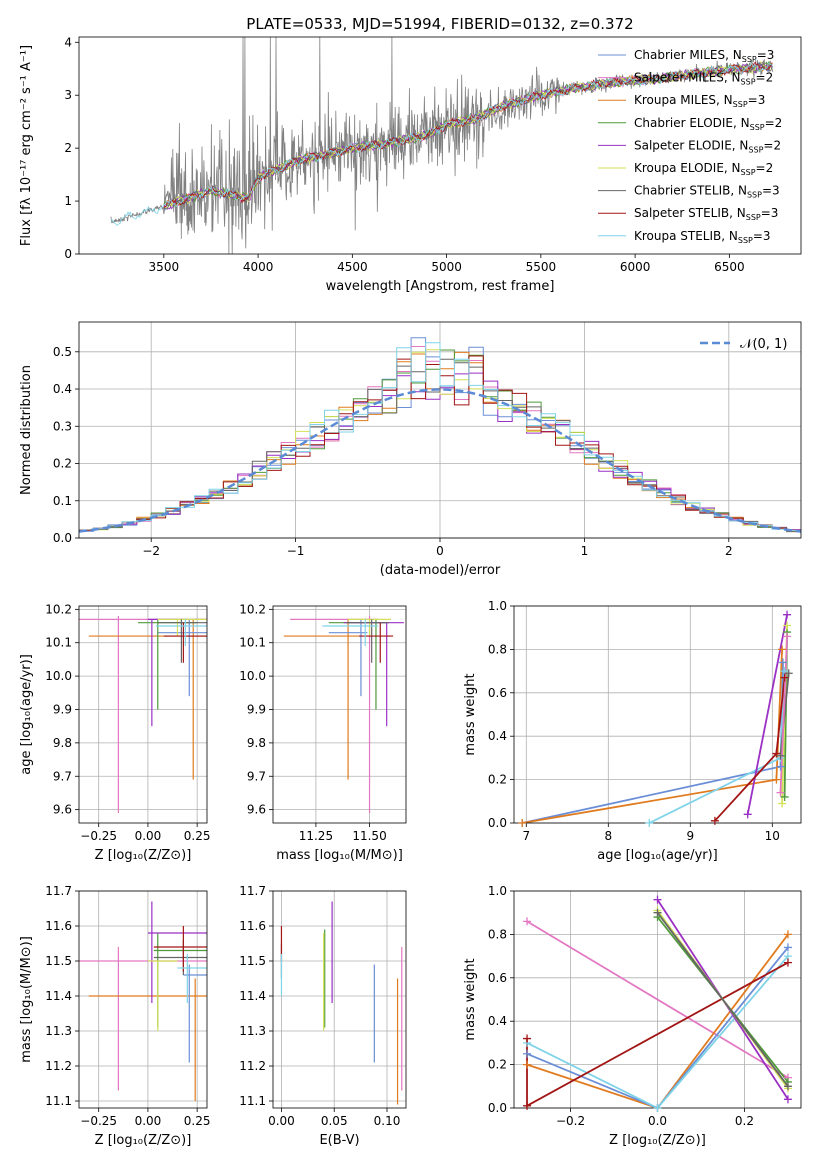  What do you see at coordinates (148, 1121) in the screenshot?
I see `mass_vs_Z-xtick-label: 0.00` at bounding box center [148, 1121].